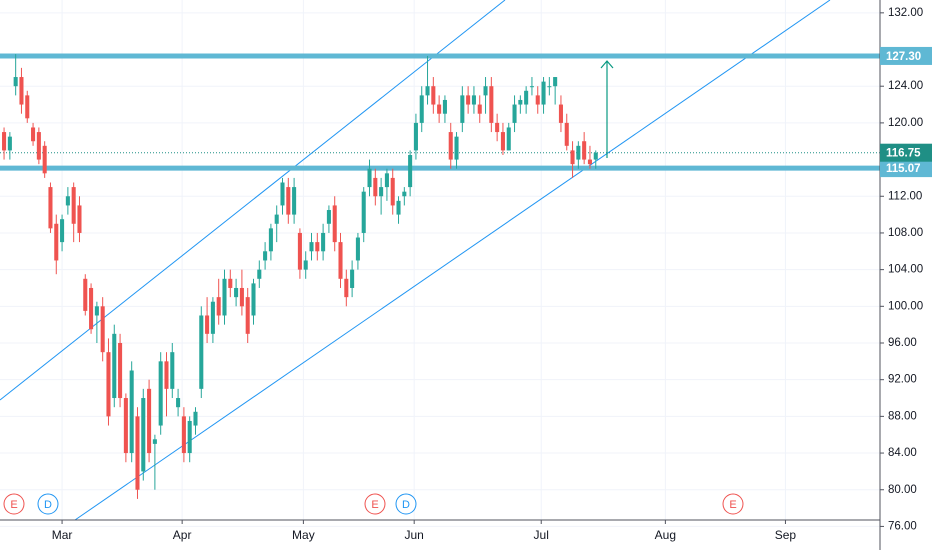 This screenshot has height=550, width=932. I want to click on y-tick-label: 120.00, so click(905, 123).